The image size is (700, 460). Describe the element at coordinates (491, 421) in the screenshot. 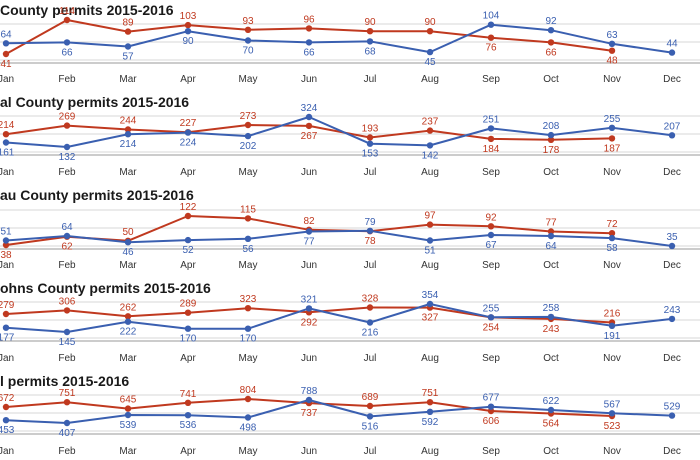

I see `data-label: 606` at that location.